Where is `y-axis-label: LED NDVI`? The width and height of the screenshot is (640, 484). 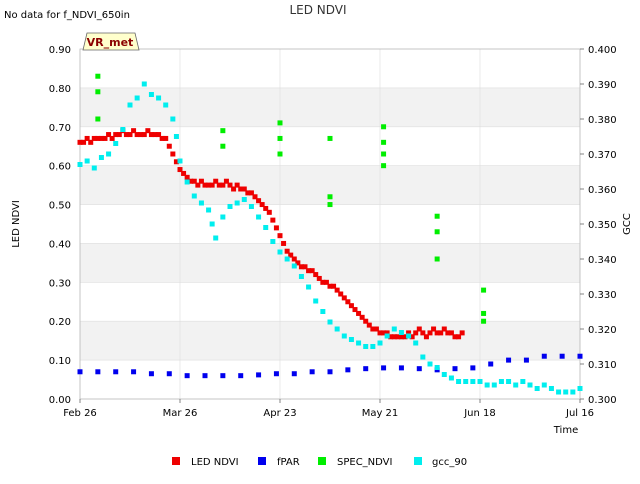
y-axis-label: LED NDVI is located at coordinates (16, 224).